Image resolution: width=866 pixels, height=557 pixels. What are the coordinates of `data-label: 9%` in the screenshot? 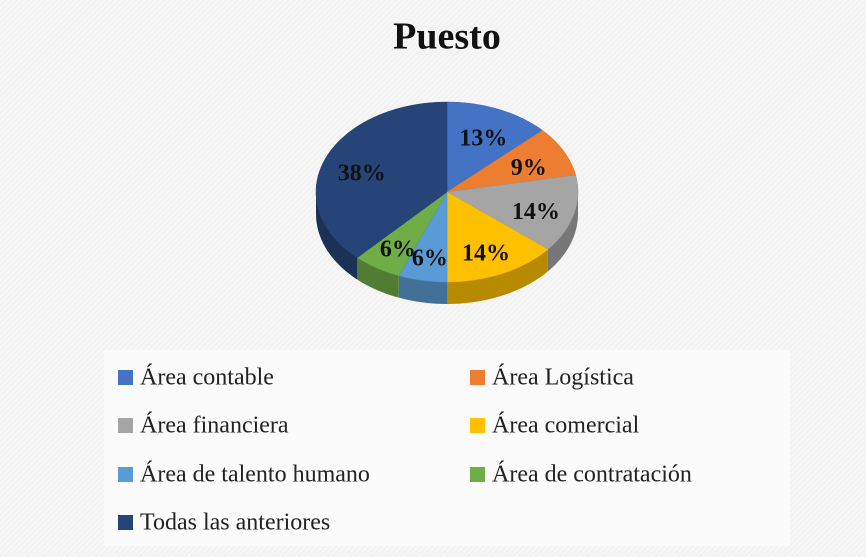 It's located at (529, 168).